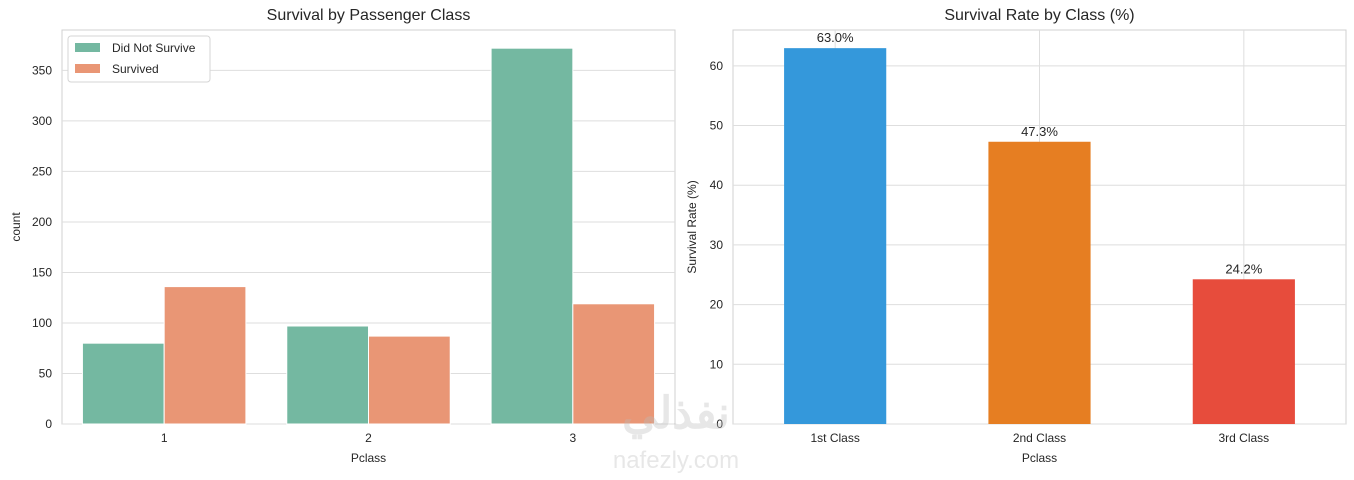 The height and width of the screenshot is (480, 1354). I want to click on legend-box, so click(139, 59).